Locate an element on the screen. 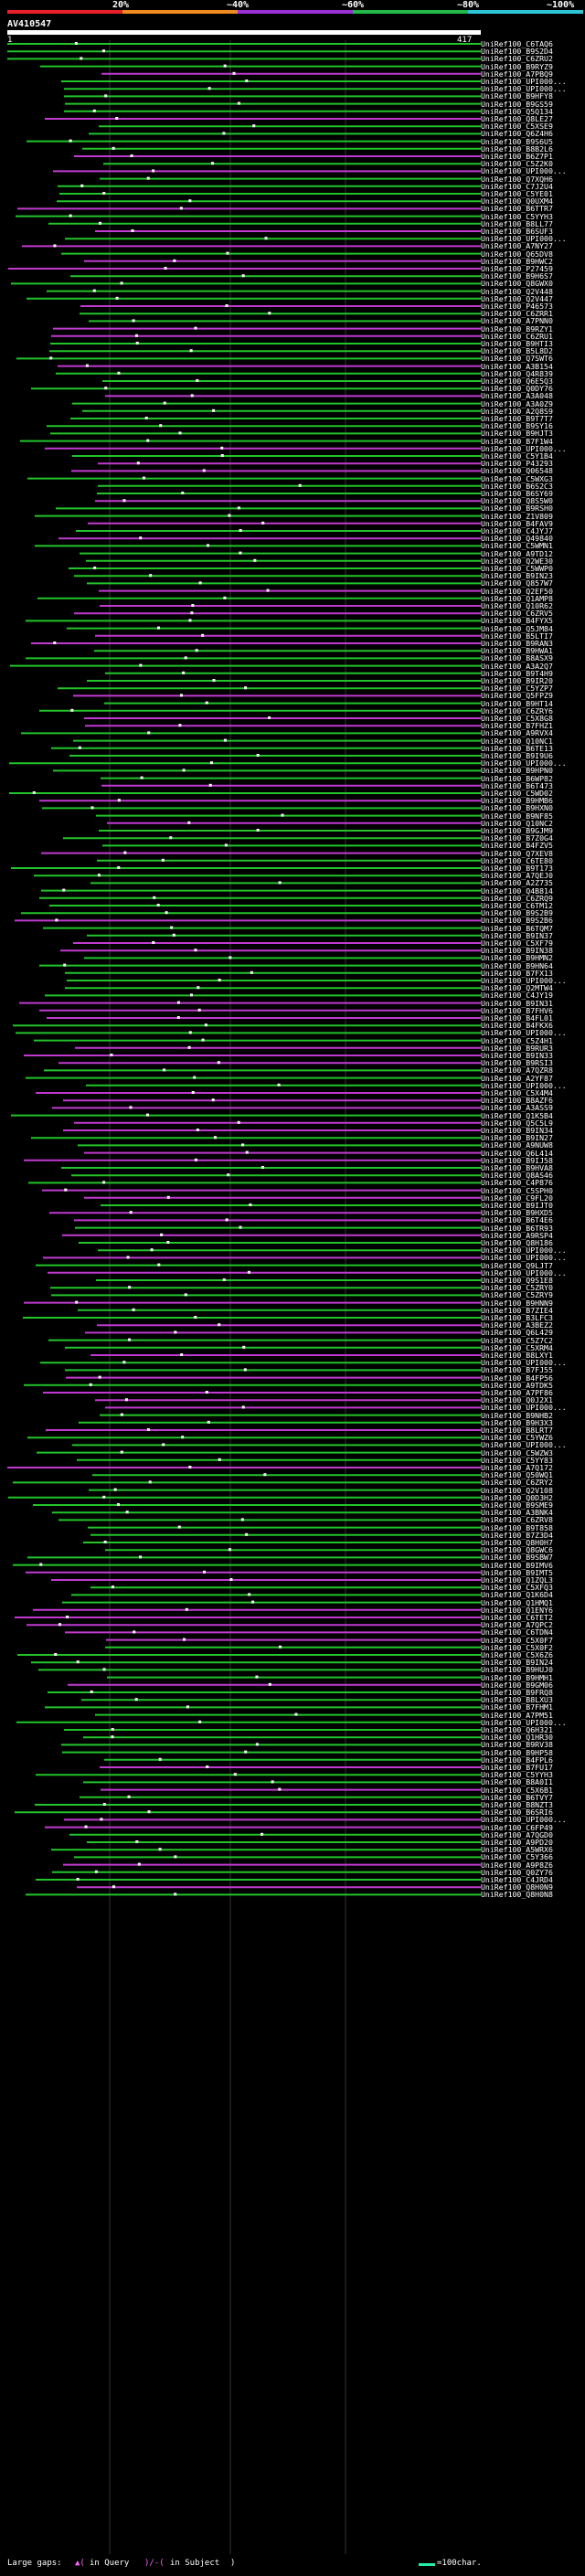 Image resolution: width=585 pixels, height=2576 pixels. hit-label: UniRef100_B9IMT5 is located at coordinates (517, 1572).